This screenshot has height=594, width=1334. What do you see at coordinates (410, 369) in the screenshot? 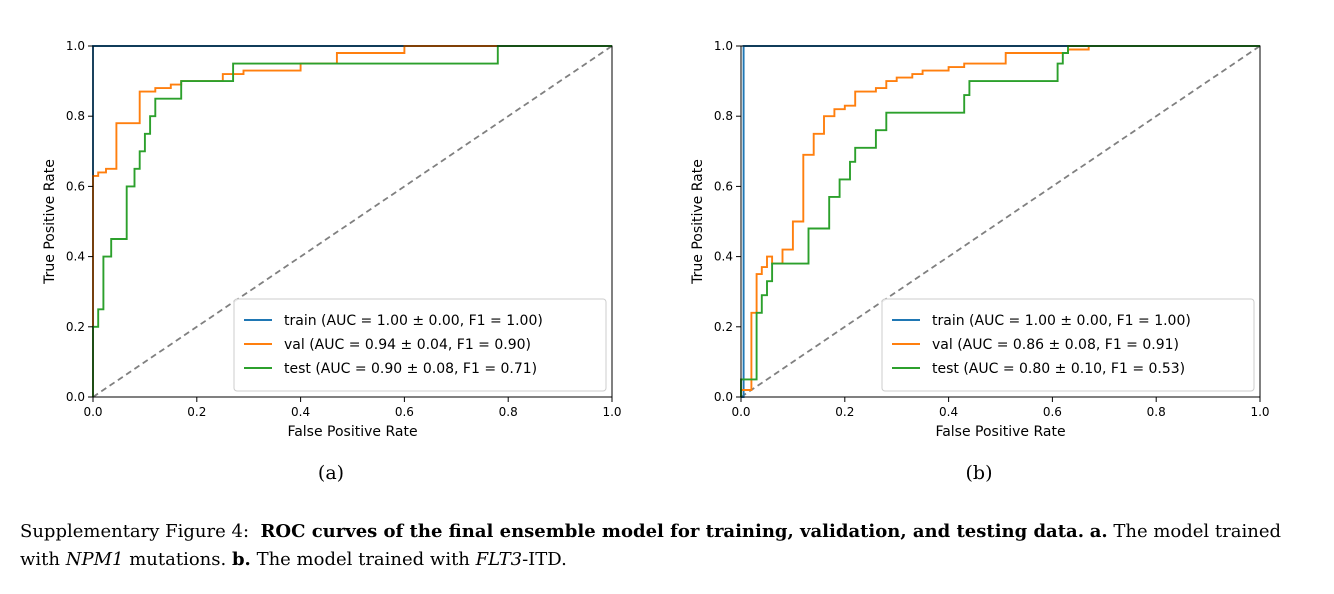
I see `legend-entry-test: test (AUC = 0.90 ± 0.08, F1 = 0.71)` at bounding box center [410, 369].